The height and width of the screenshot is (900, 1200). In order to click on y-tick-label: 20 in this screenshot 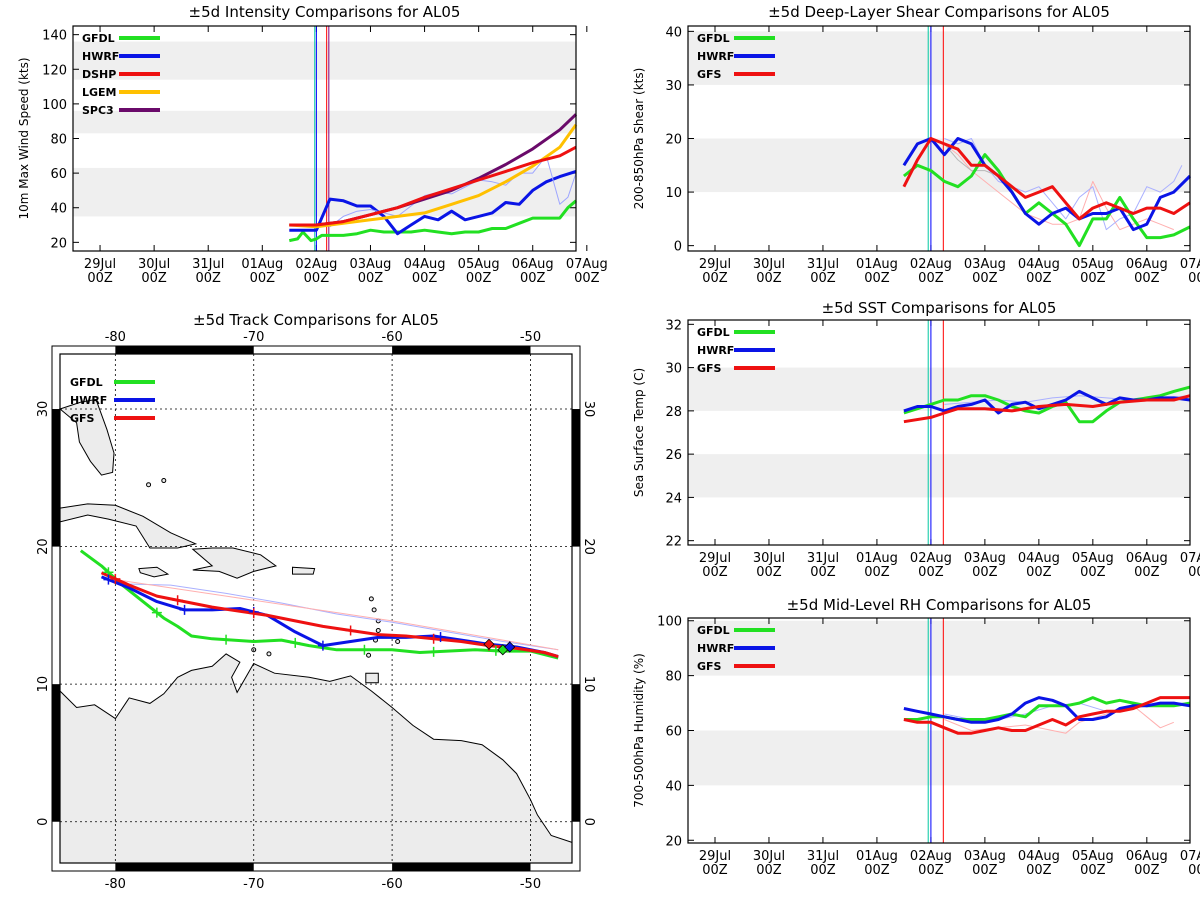, I will do `click(673, 140)`.